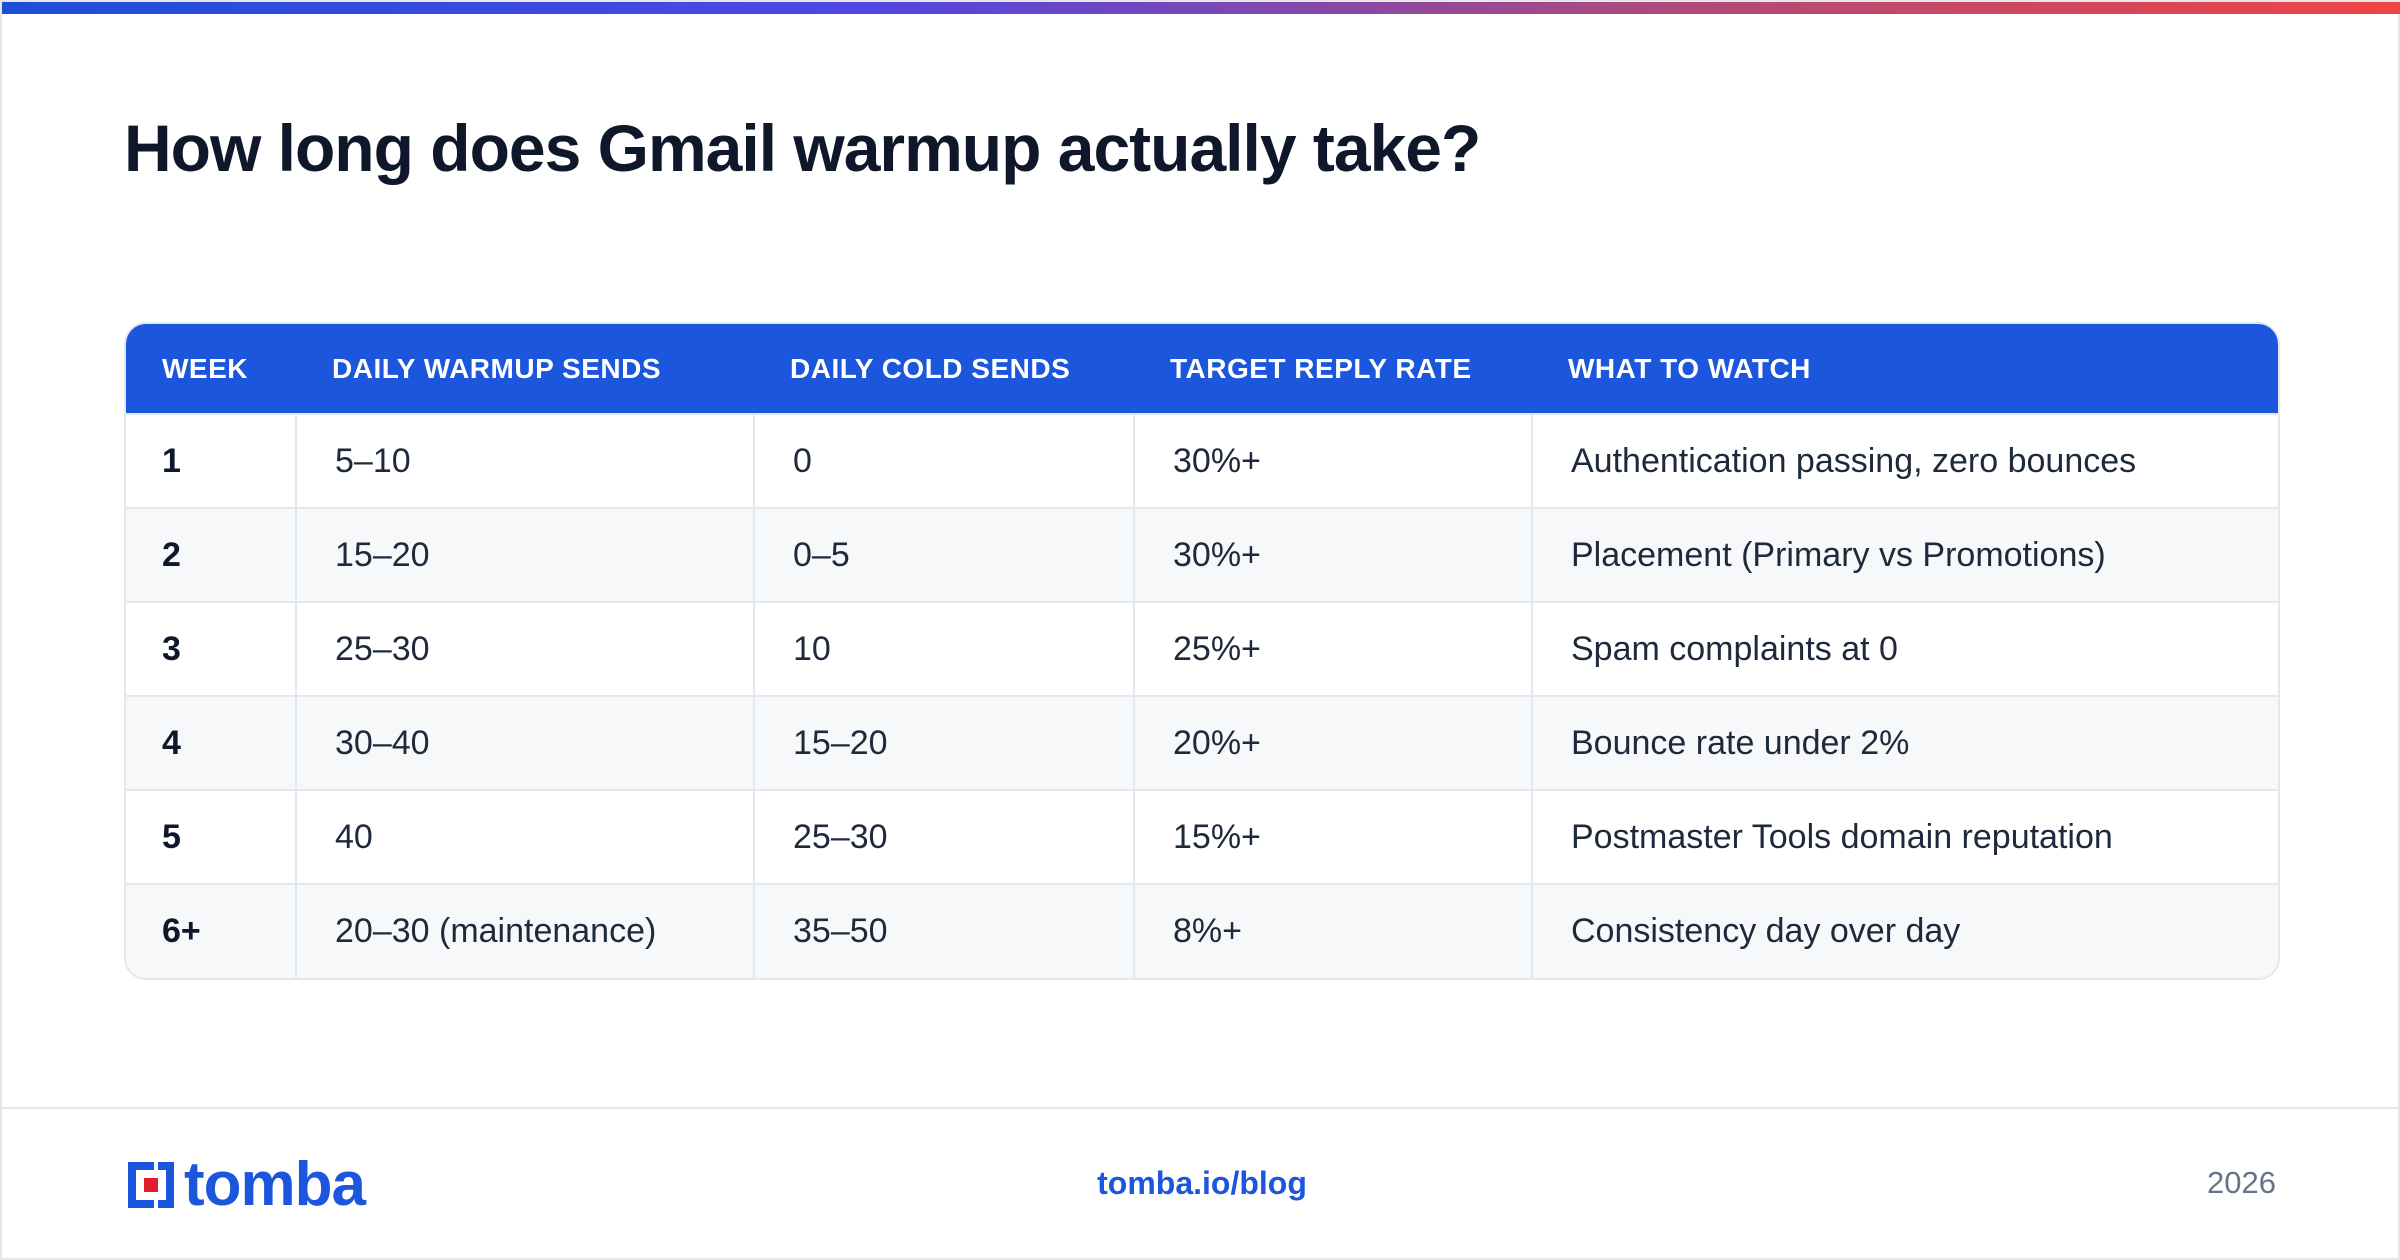 The height and width of the screenshot is (1260, 2400). What do you see at coordinates (943, 836) in the screenshot?
I see `cell-cold-sends: 25–30` at bounding box center [943, 836].